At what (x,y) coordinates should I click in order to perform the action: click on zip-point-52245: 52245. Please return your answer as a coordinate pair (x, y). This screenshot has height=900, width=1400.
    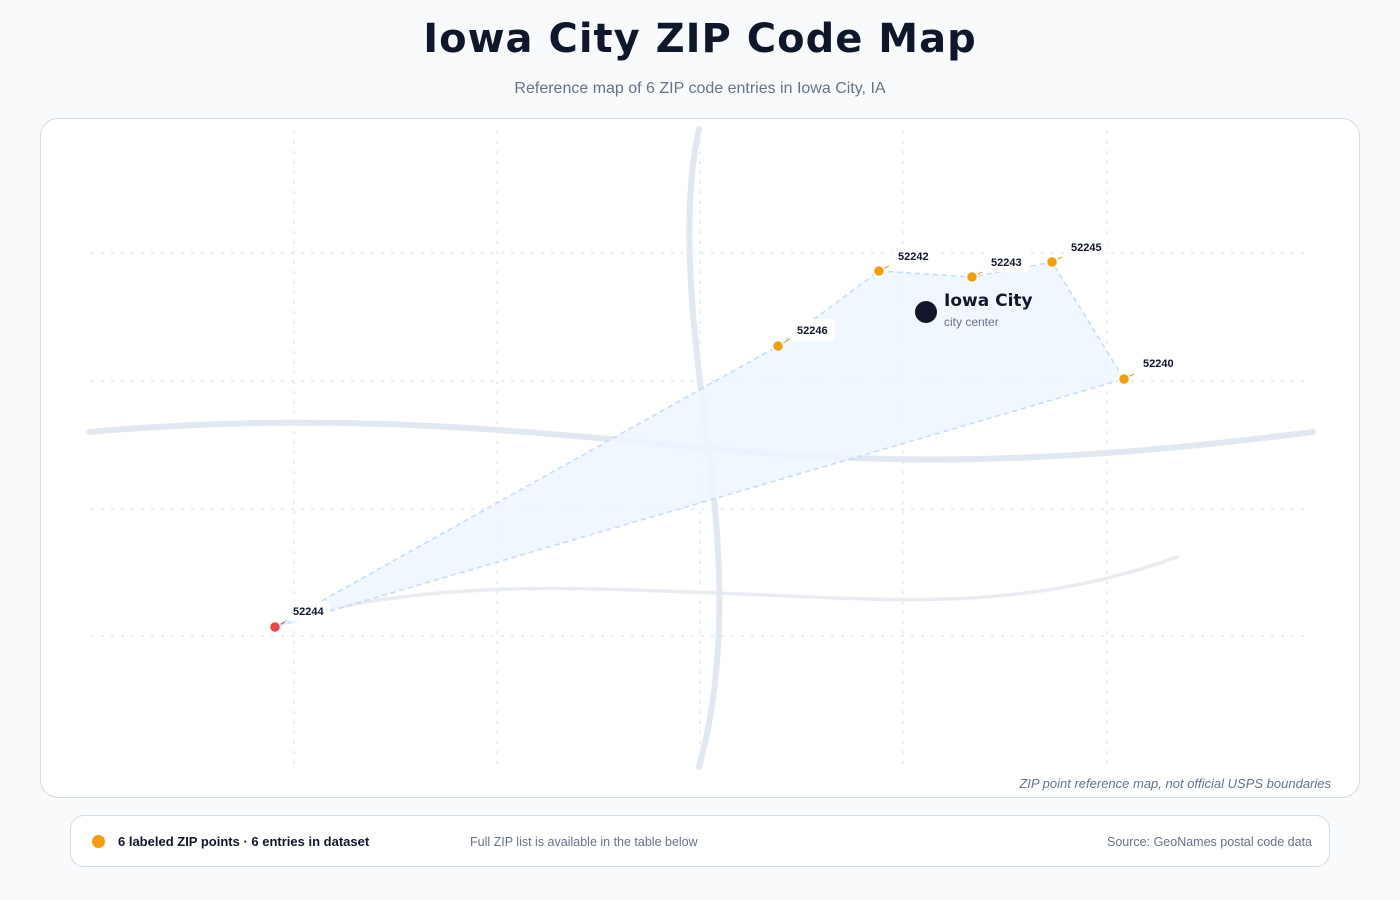
    Looking at the image, I should click on (1076, 252).